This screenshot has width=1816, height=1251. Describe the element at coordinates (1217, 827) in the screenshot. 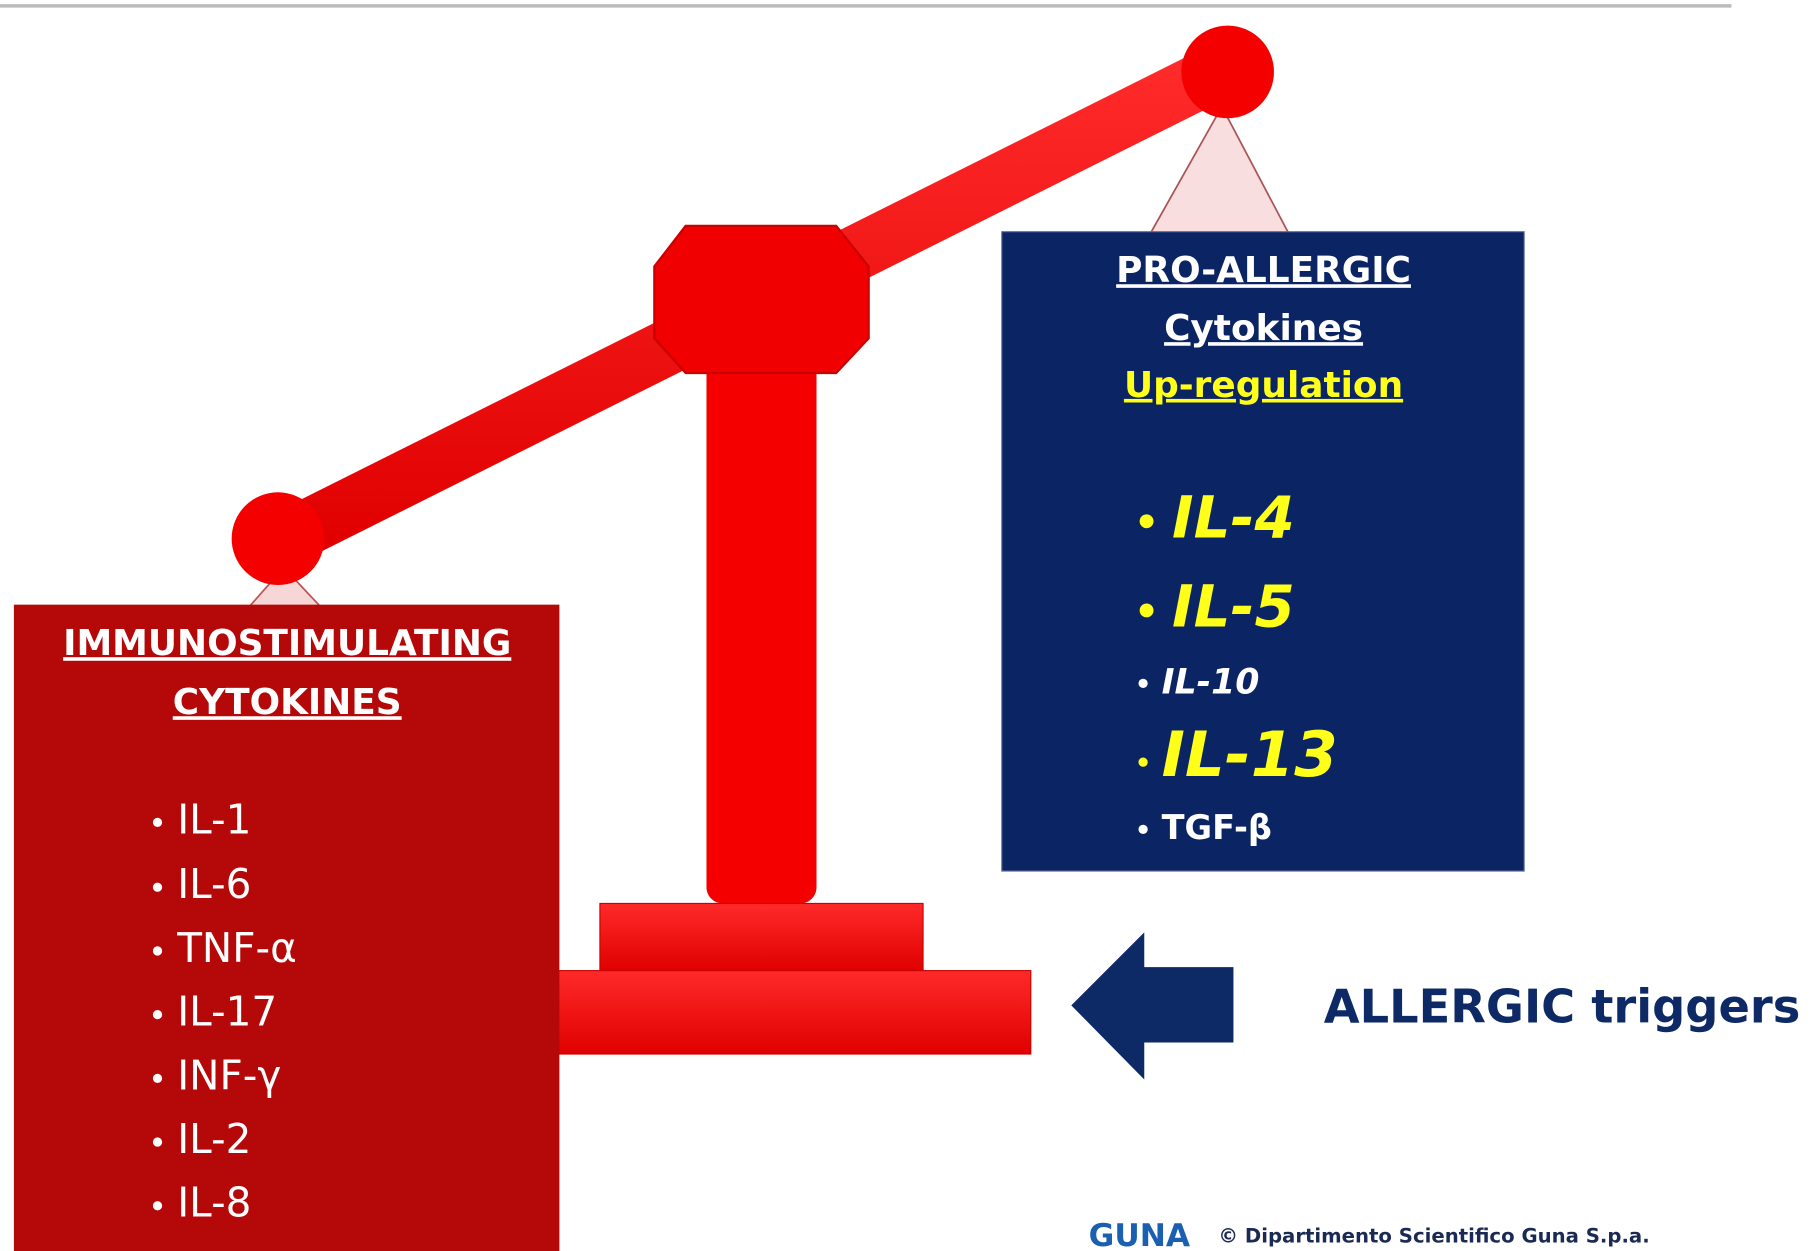

I see `right-item: TGF-β` at that location.